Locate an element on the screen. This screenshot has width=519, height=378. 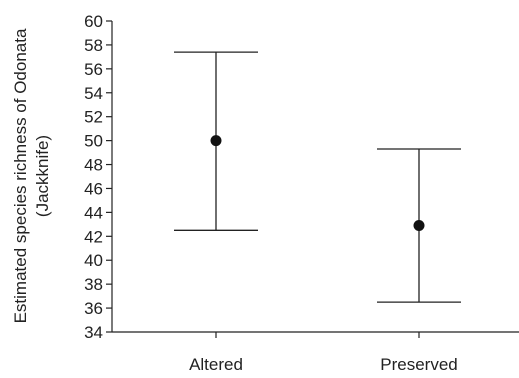
y-tick-label: 38 is located at coordinates (93, 284).